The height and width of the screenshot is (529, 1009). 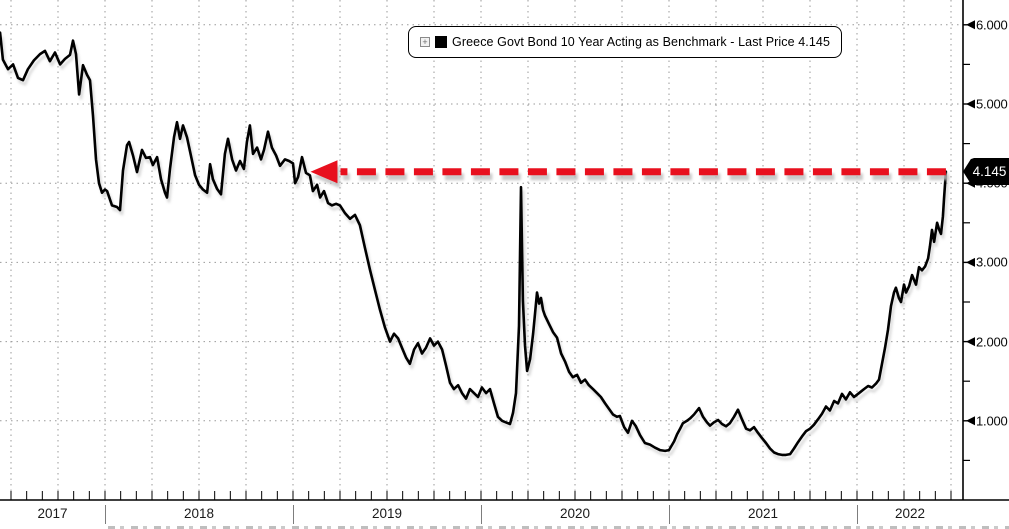 I want to click on legend-expand-icon: +, so click(x=425, y=42).